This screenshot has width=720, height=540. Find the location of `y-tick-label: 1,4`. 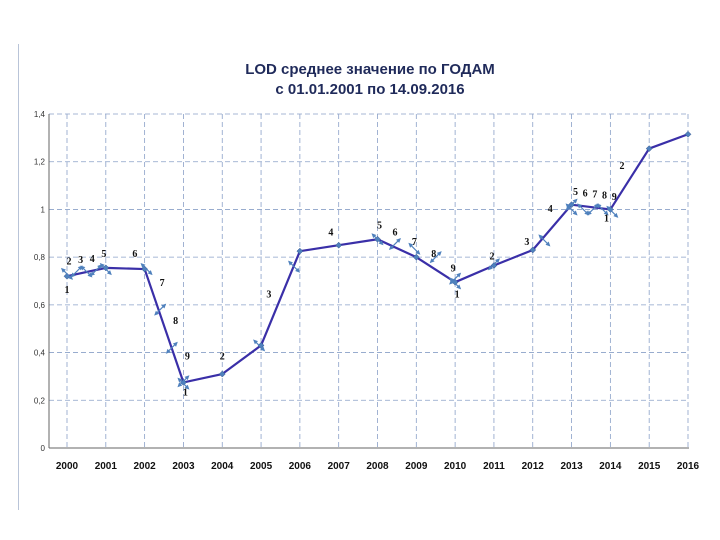

y-tick-label: 1,4 is located at coordinates (40, 114).